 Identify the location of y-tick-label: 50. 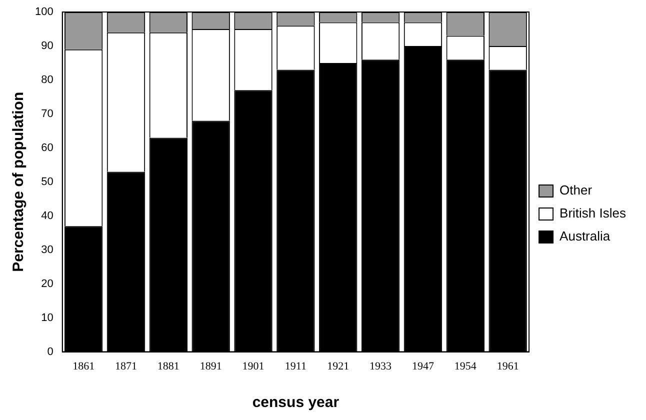
(47, 182).